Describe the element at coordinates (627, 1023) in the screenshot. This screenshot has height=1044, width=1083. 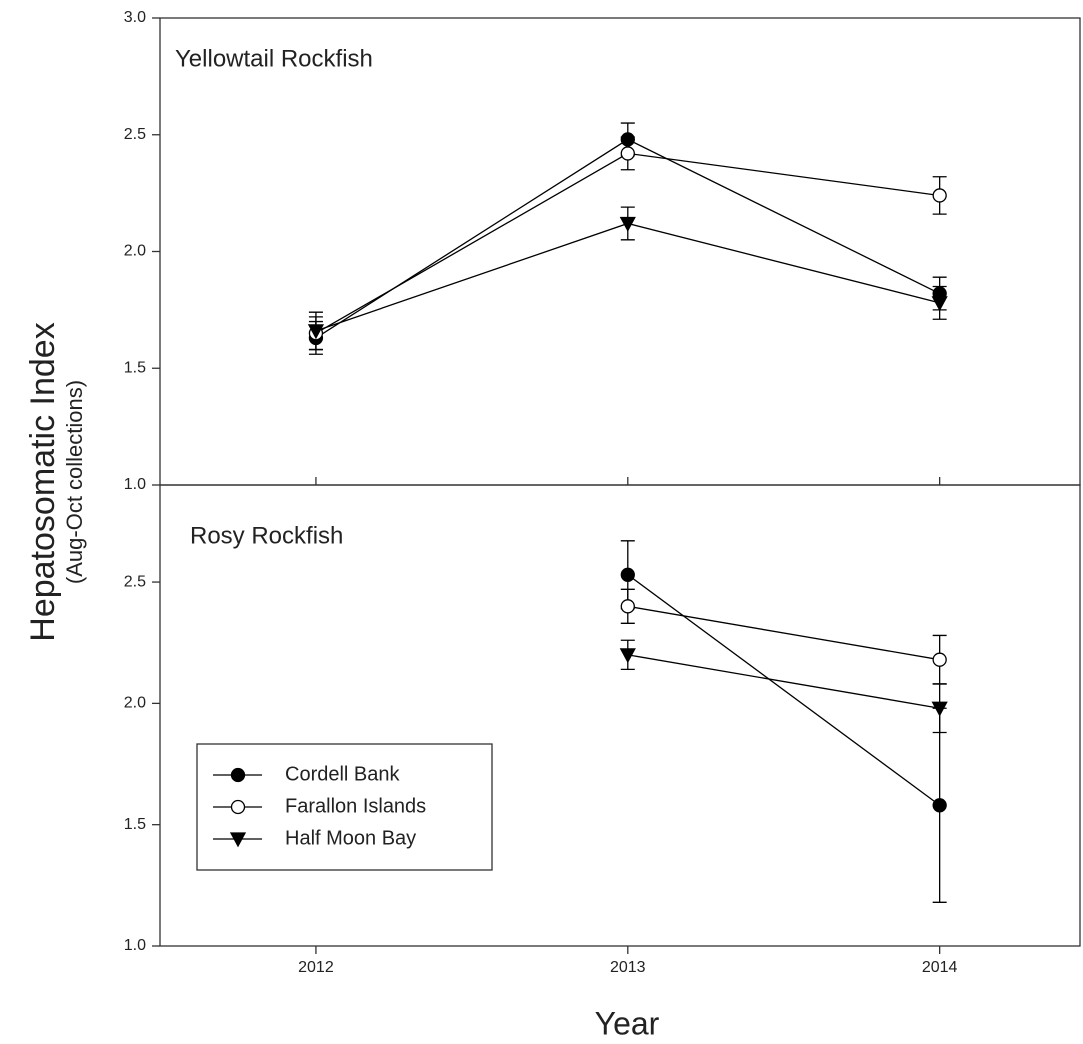
I see `x-axis-label: Year` at that location.